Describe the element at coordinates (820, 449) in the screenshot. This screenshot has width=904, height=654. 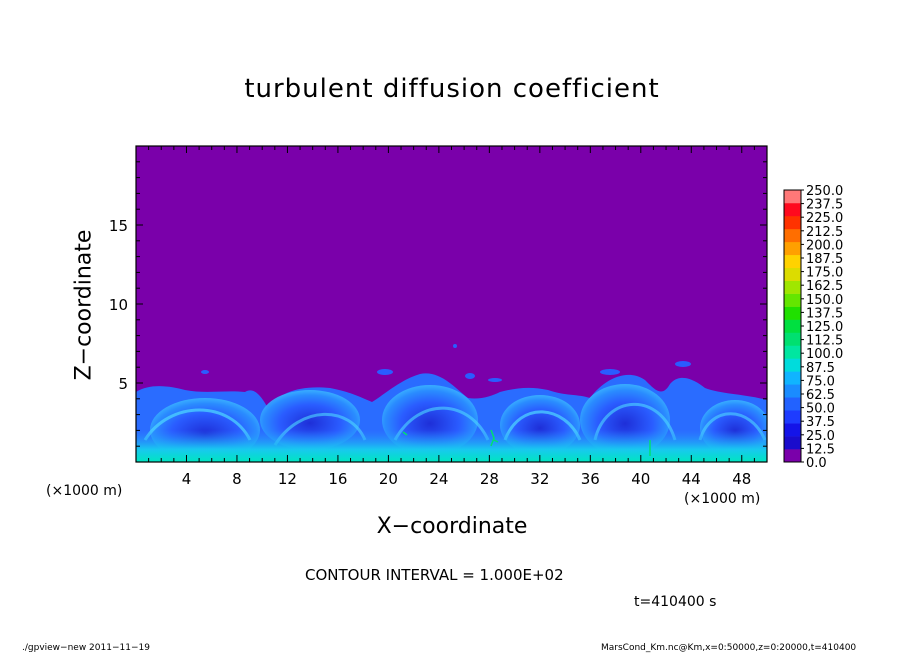
I see `colorbar-label: 12.5` at that location.